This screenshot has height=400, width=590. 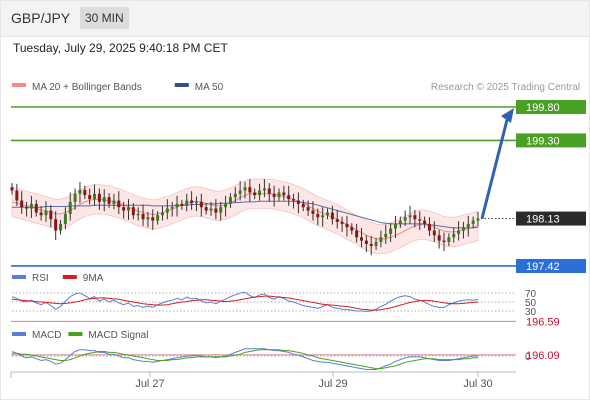 What do you see at coordinates (543, 356) in the screenshot?
I see `level-label-4: 196.09` at bounding box center [543, 356].